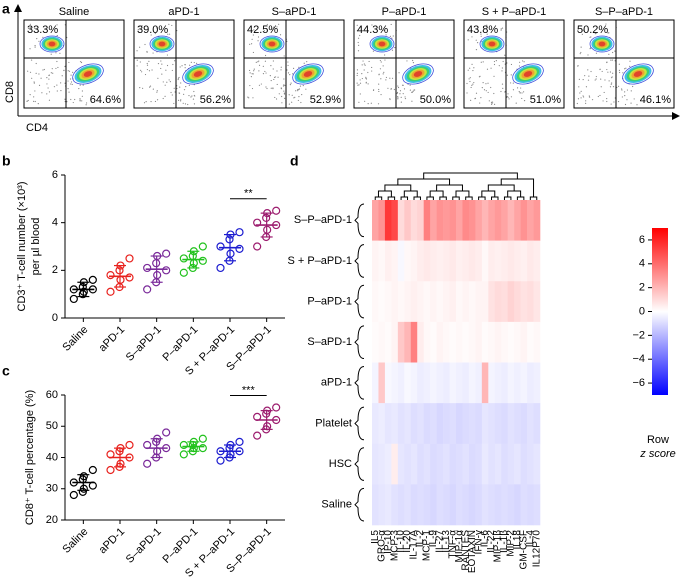 This screenshot has width=685, height=585. I want to click on column-label: IL-20, so click(407, 541).